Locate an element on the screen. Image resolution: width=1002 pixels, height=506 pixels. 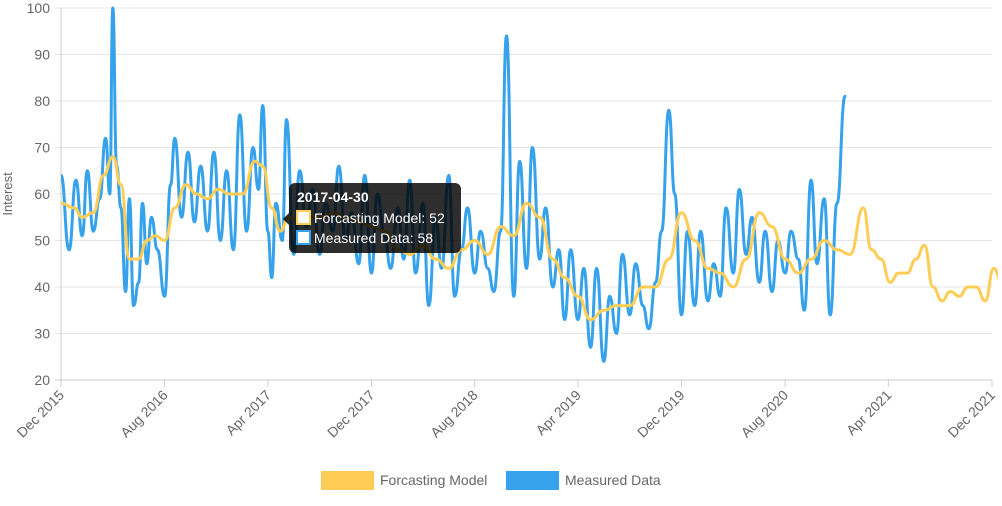
y-tick-label: 60 is located at coordinates (42, 194).